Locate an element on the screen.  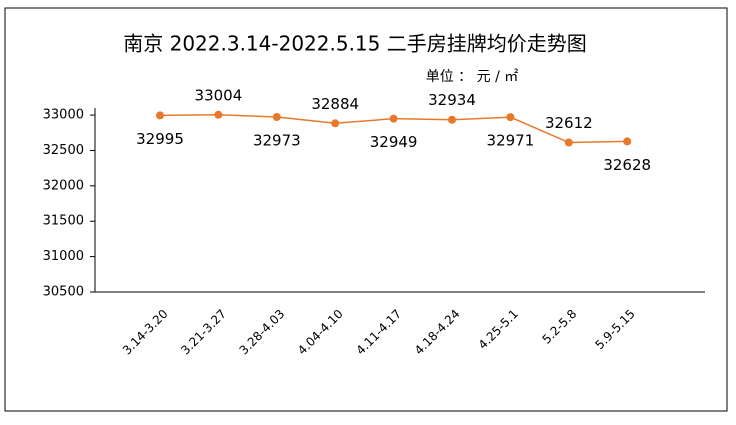
data-label: 32949 is located at coordinates (394, 142).